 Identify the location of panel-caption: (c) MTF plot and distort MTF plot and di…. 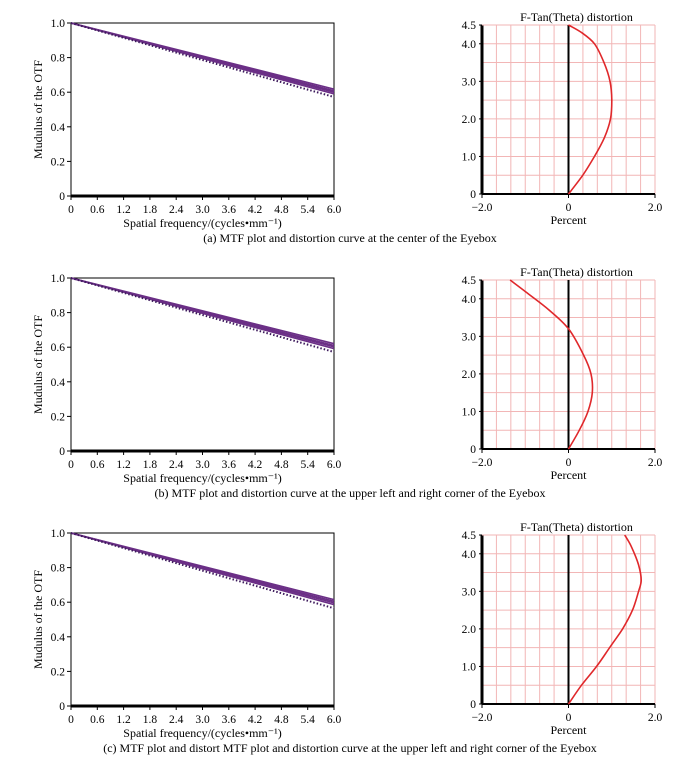
(350, 748).